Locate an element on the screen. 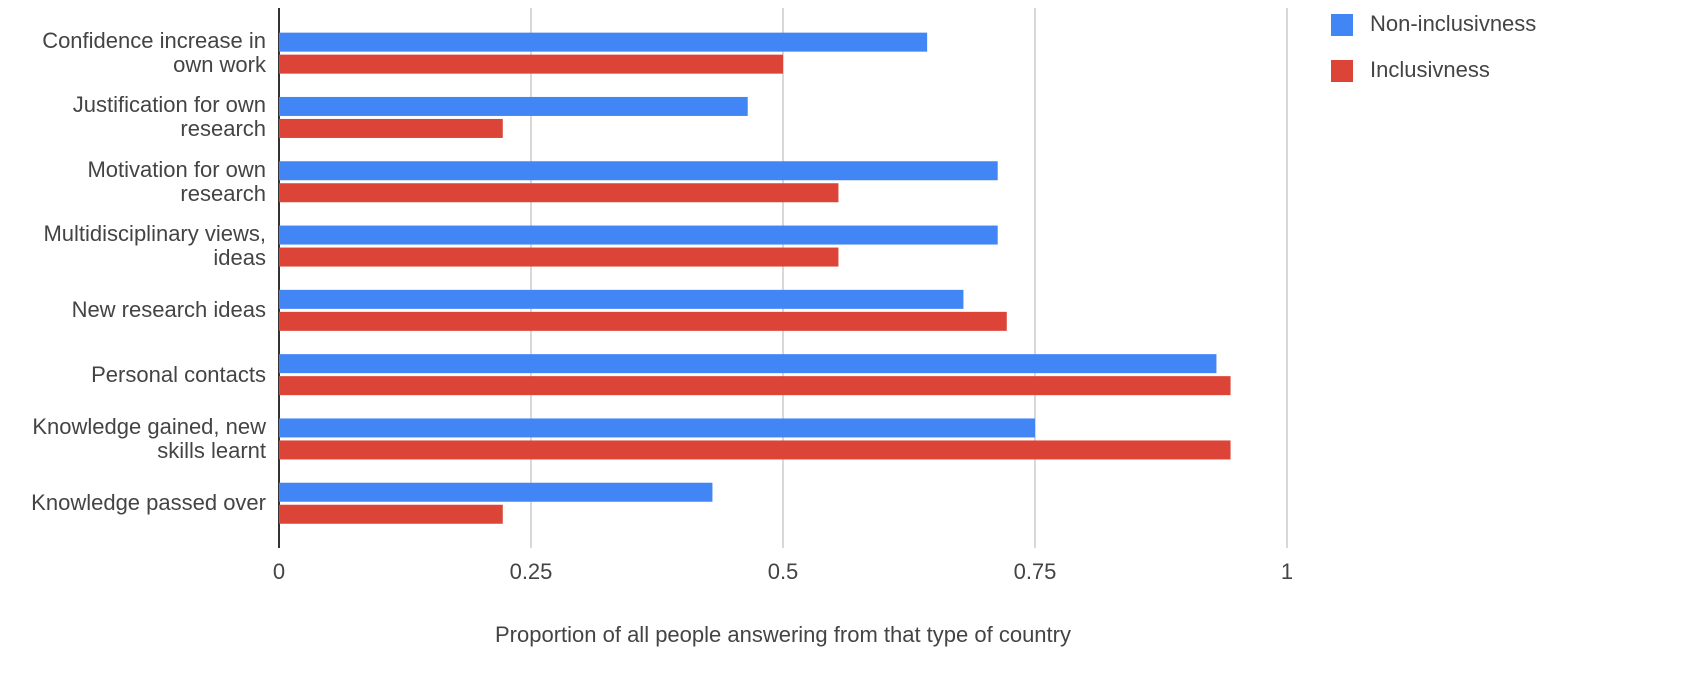  y-tick-label: Knowledge passed over is located at coordinates (148, 503).